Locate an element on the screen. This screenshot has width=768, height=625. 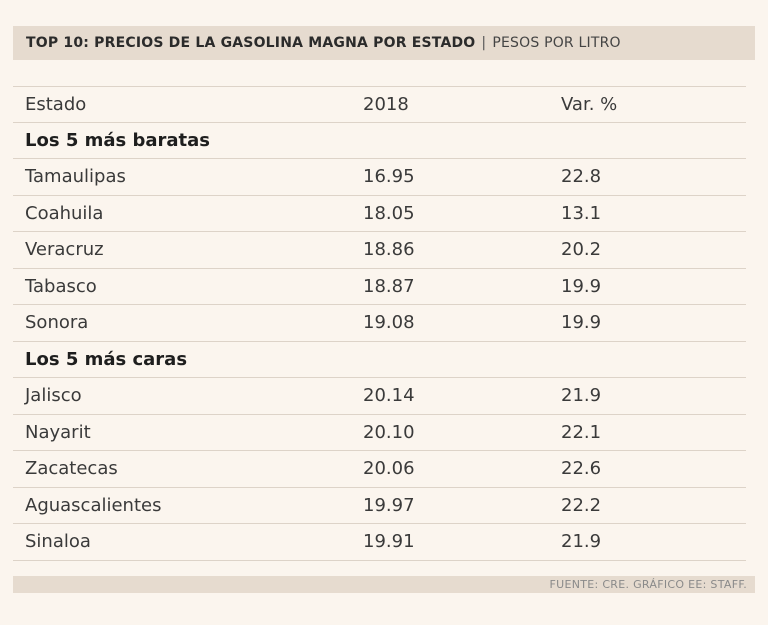
table-row: Sonora 19.08 19.9 is located at coordinates (379, 323).